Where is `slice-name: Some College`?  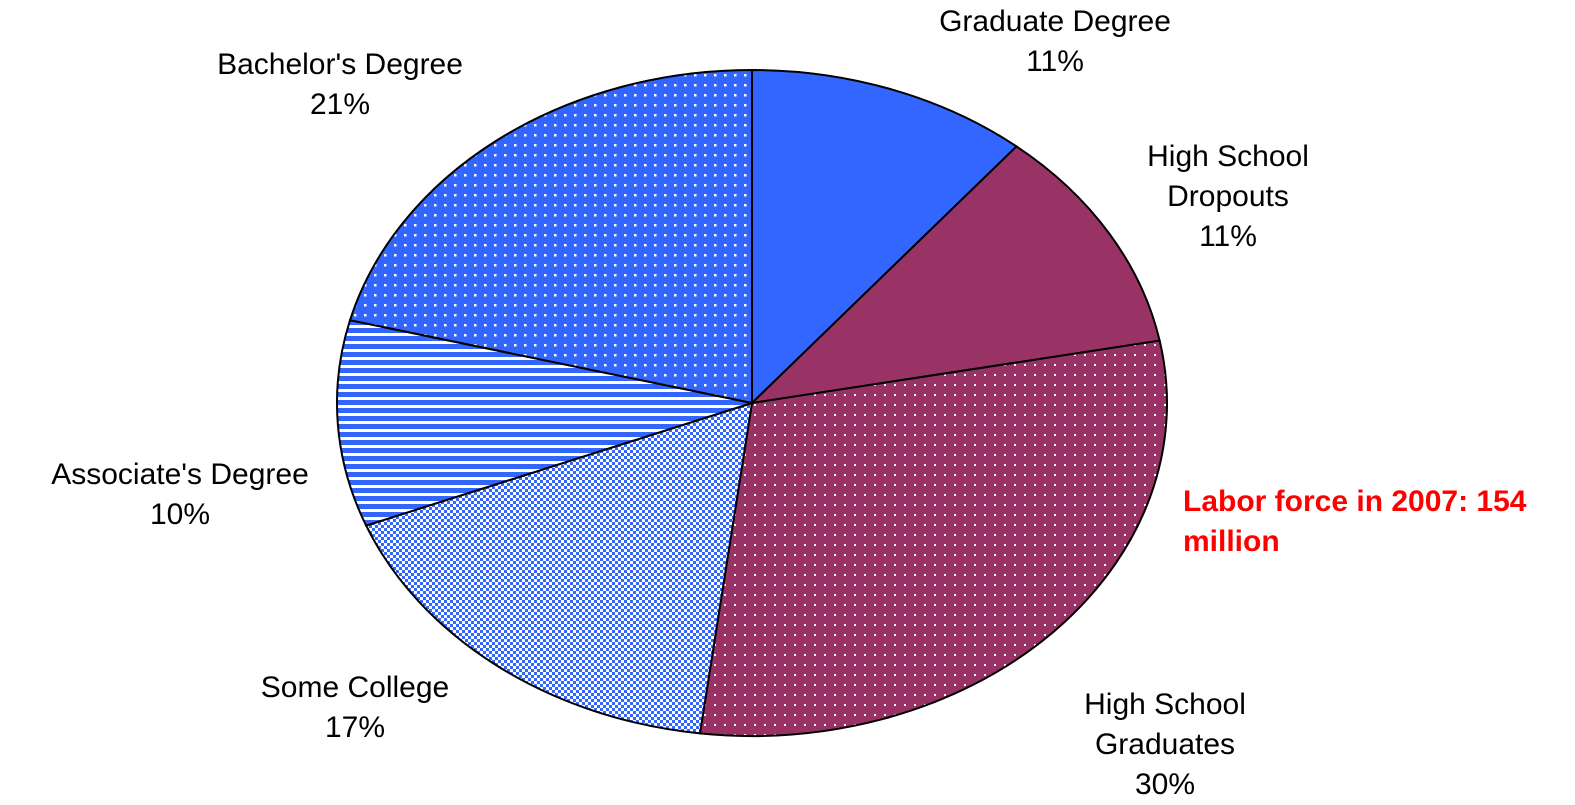
slice-name: Some College is located at coordinates (355, 687).